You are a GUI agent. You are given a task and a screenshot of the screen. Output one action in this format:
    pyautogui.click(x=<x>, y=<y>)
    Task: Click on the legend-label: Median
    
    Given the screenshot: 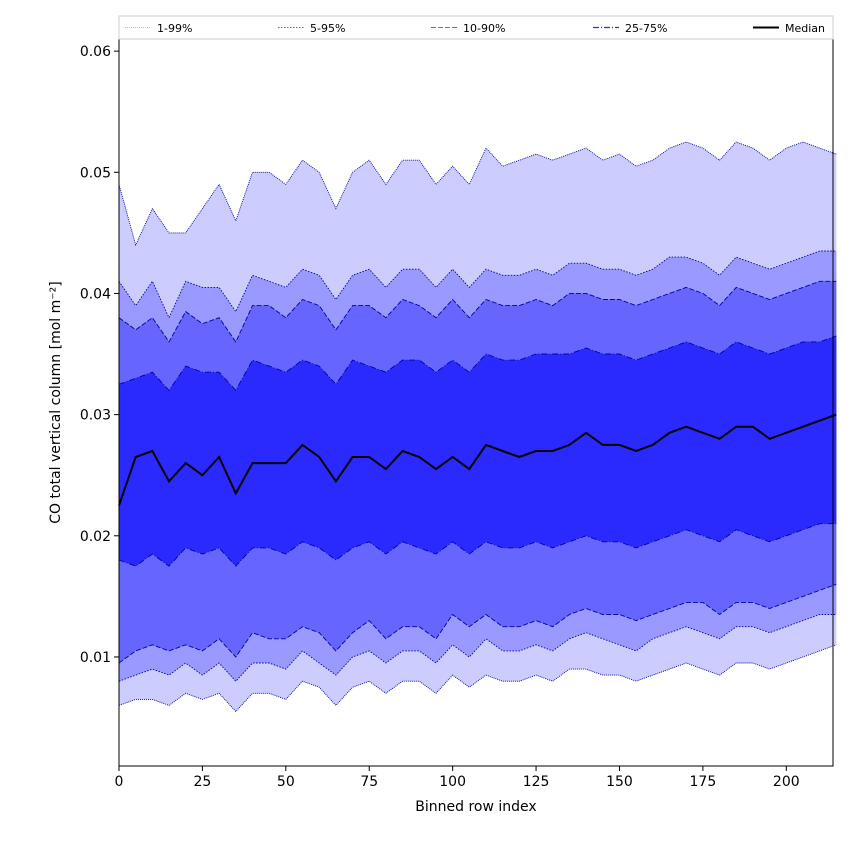 What is the action you would take?
    pyautogui.click(x=805, y=28)
    